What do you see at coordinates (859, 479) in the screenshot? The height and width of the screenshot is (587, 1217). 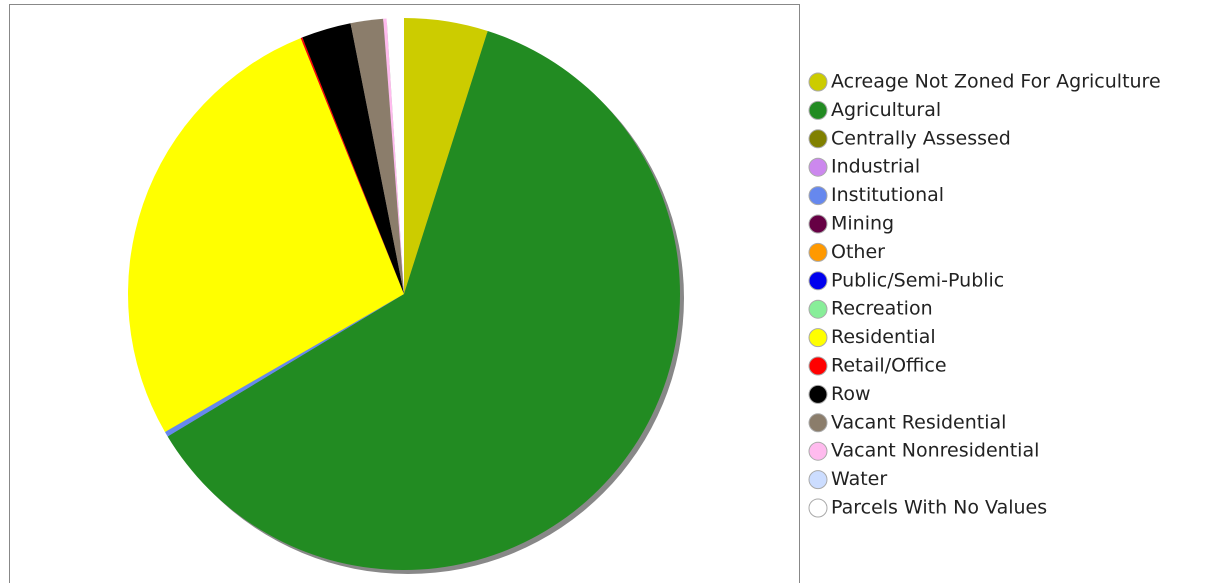 I see `legend-label: Water` at bounding box center [859, 479].